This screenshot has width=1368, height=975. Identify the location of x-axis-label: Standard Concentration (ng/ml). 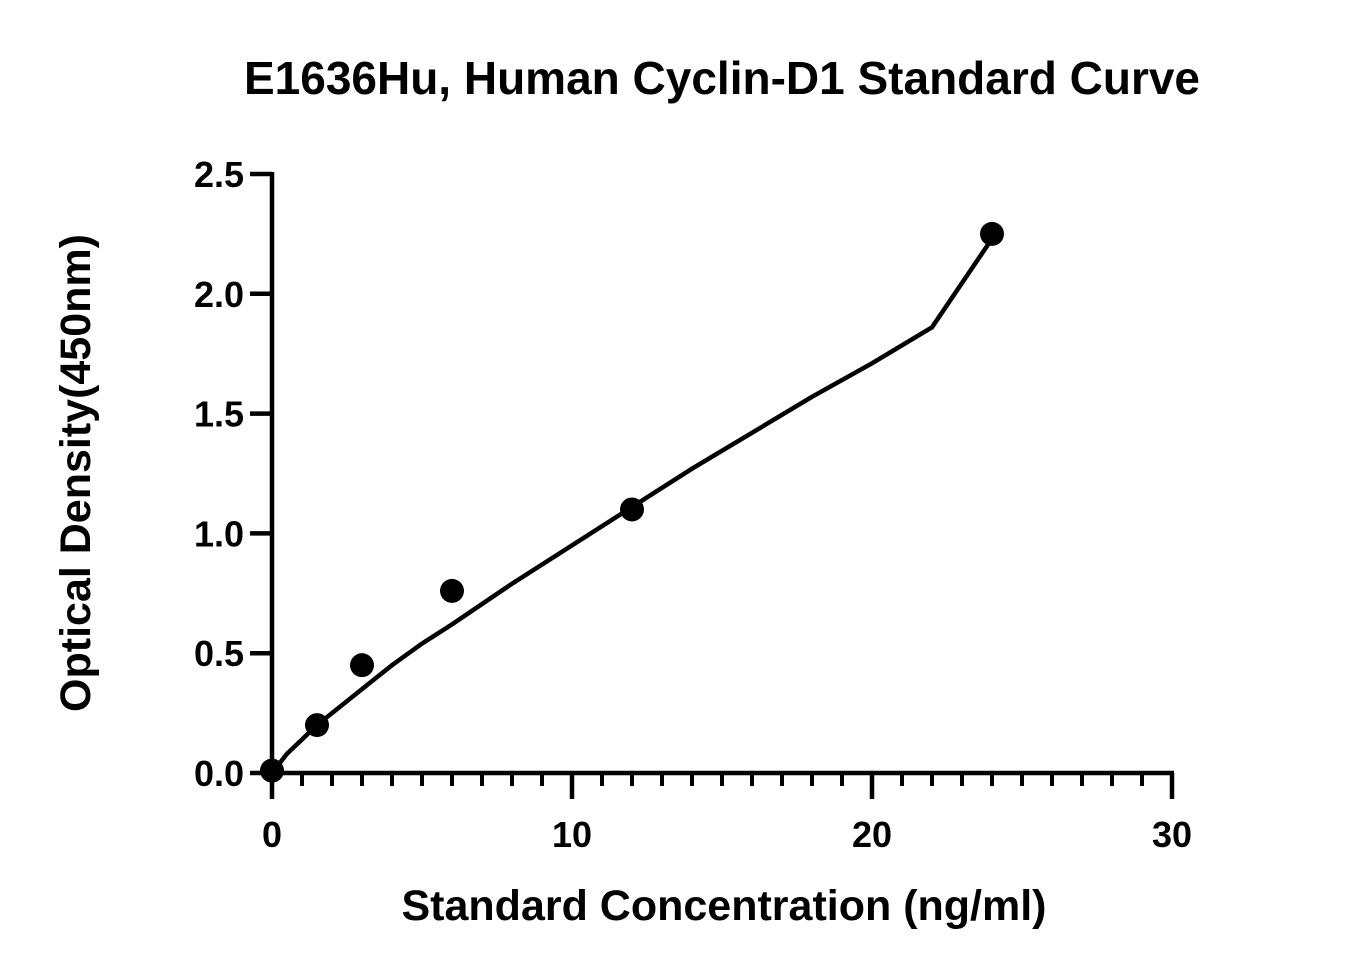
(724, 906).